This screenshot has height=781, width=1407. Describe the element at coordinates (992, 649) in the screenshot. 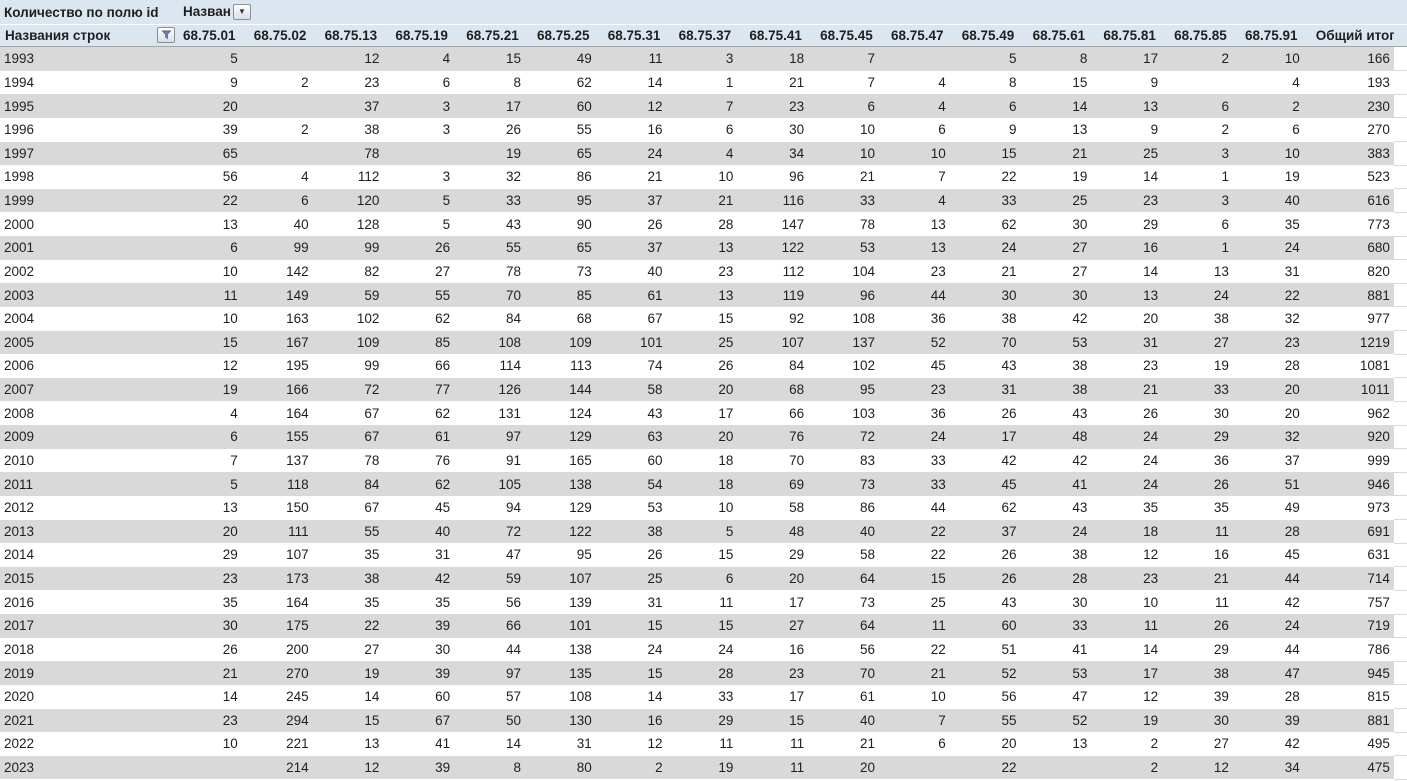

I see `data-cell: 51` at that location.